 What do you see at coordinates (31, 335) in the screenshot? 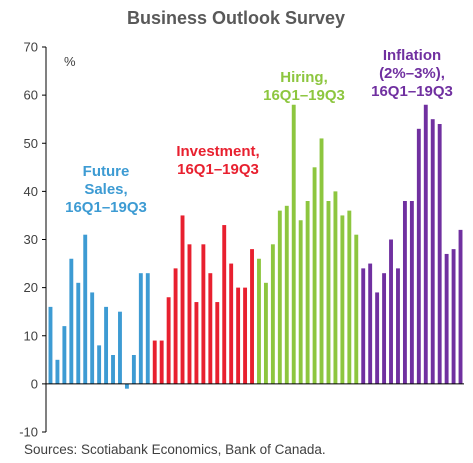
I see `y-tick-label: 10` at bounding box center [31, 335].